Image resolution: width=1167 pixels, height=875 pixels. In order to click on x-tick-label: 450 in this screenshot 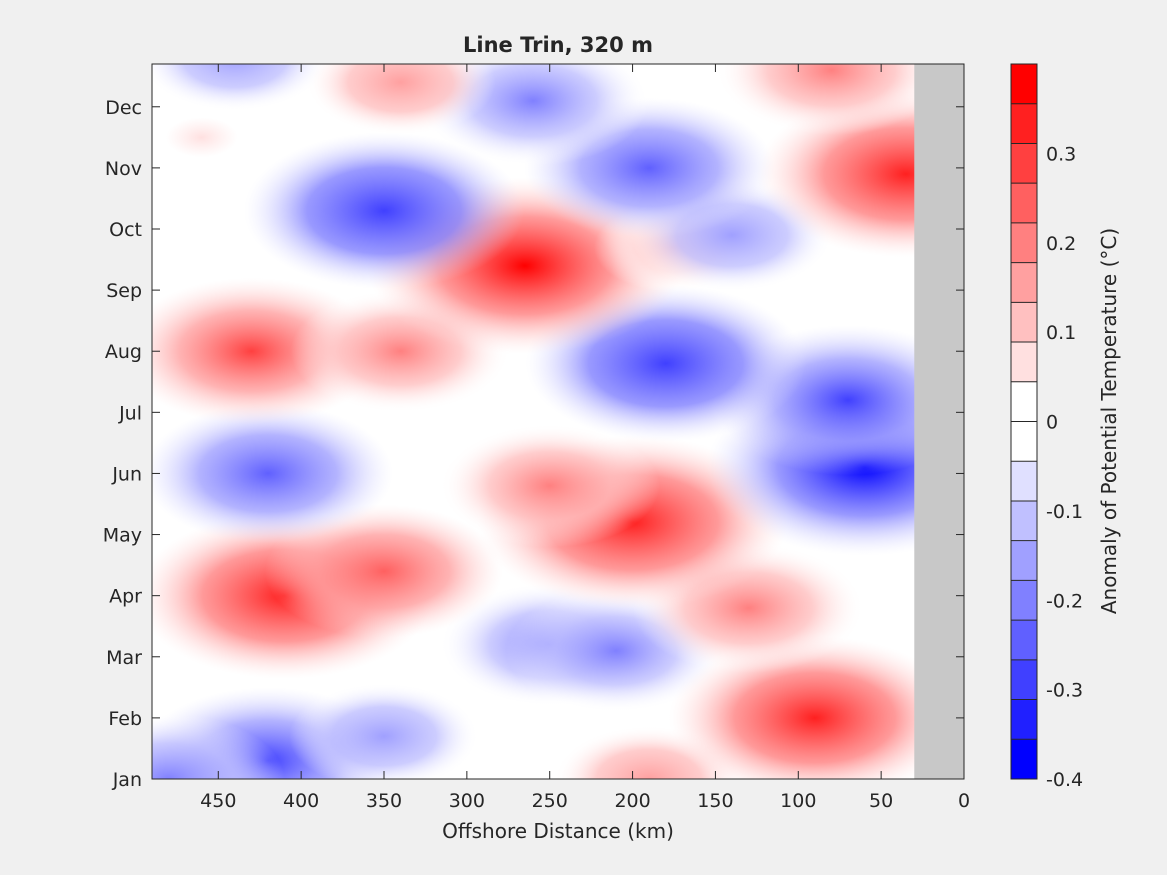, I will do `click(218, 801)`.